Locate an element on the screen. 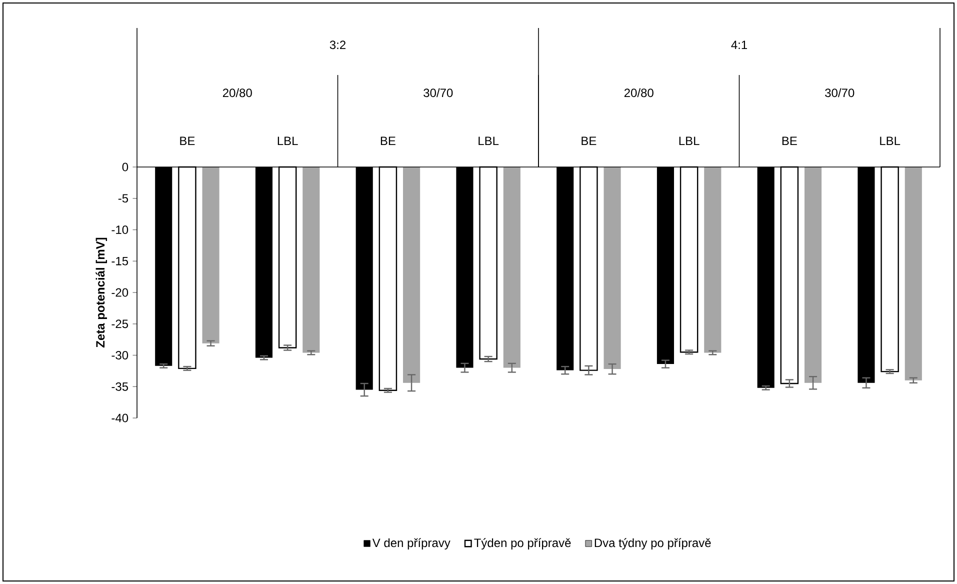  y-tick-label: -10 is located at coordinates (120, 230).